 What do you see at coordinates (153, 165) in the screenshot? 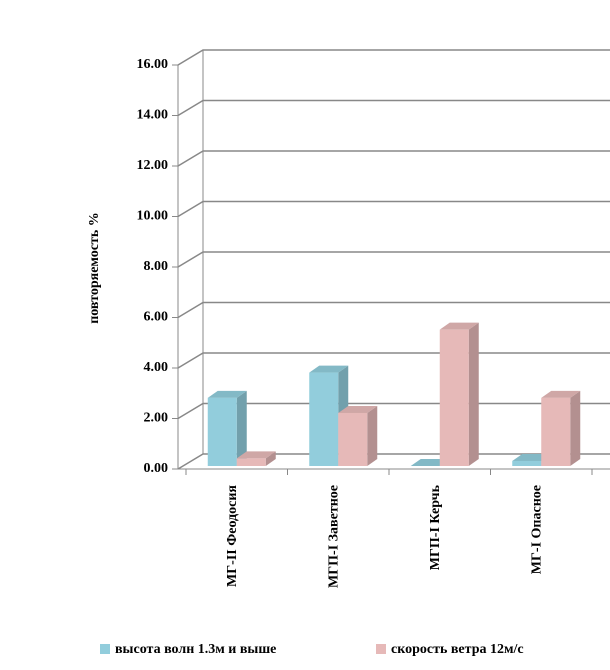
I see `y-tick-label: 12.00` at bounding box center [153, 165].